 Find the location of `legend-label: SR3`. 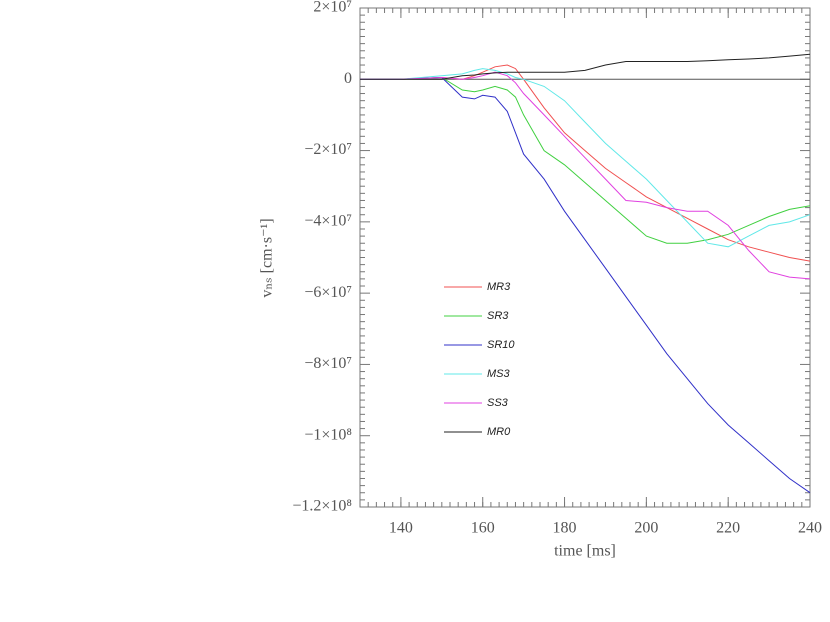

legend-label: SR3 is located at coordinates (498, 316).